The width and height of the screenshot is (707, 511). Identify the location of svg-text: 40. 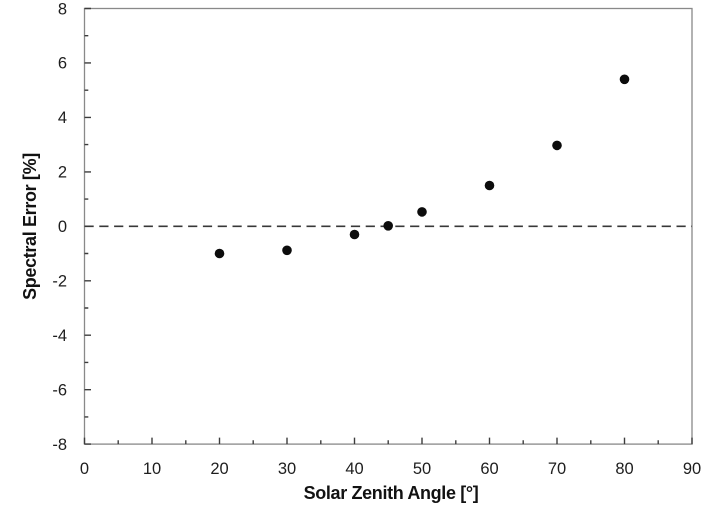
(354, 469).